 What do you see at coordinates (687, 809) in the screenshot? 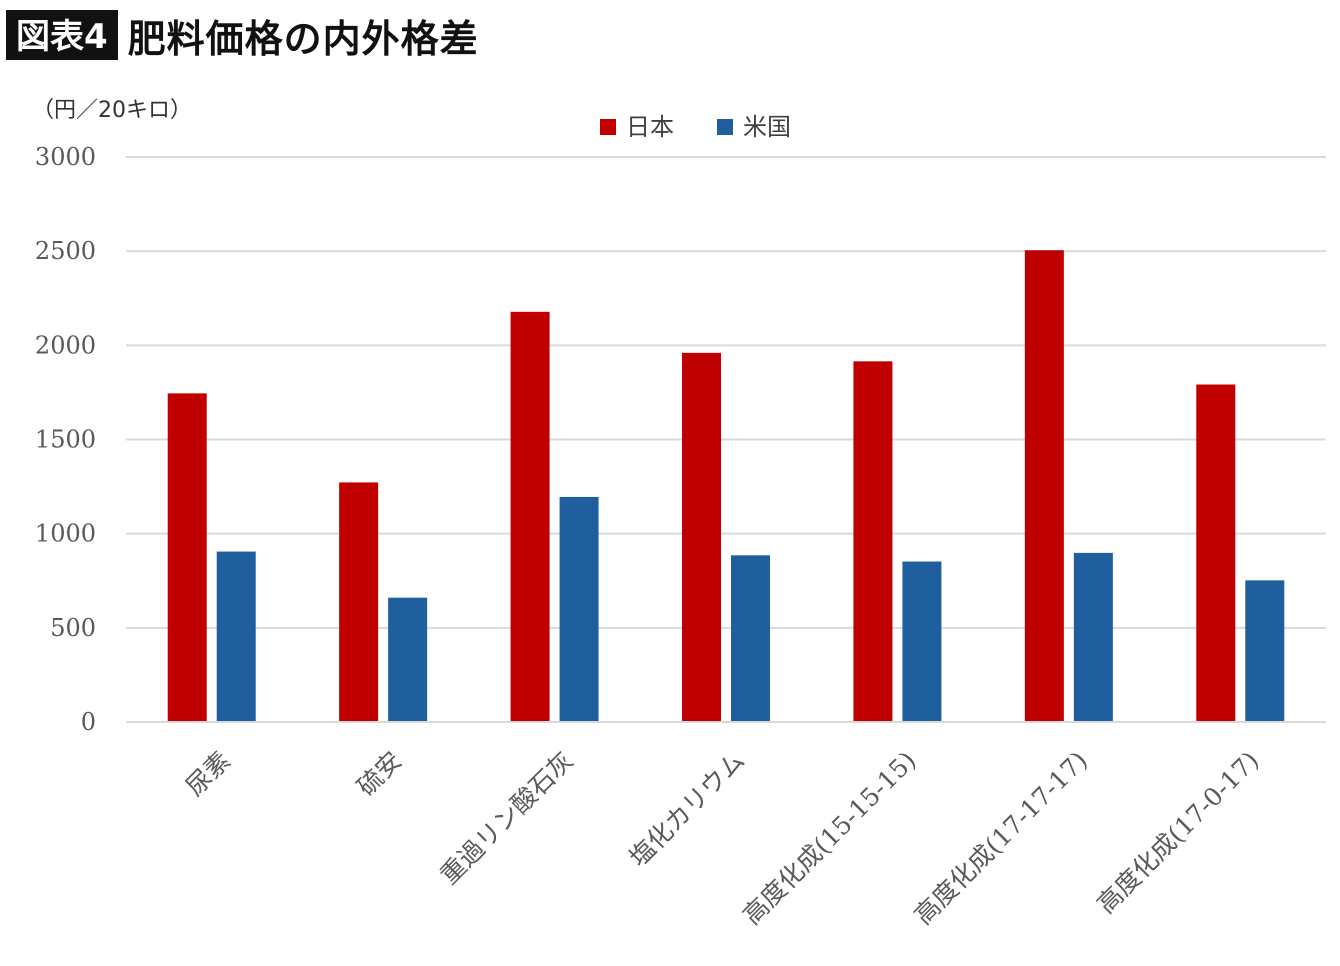
I see `x-tick-label: 塩化カリウム` at bounding box center [687, 809].